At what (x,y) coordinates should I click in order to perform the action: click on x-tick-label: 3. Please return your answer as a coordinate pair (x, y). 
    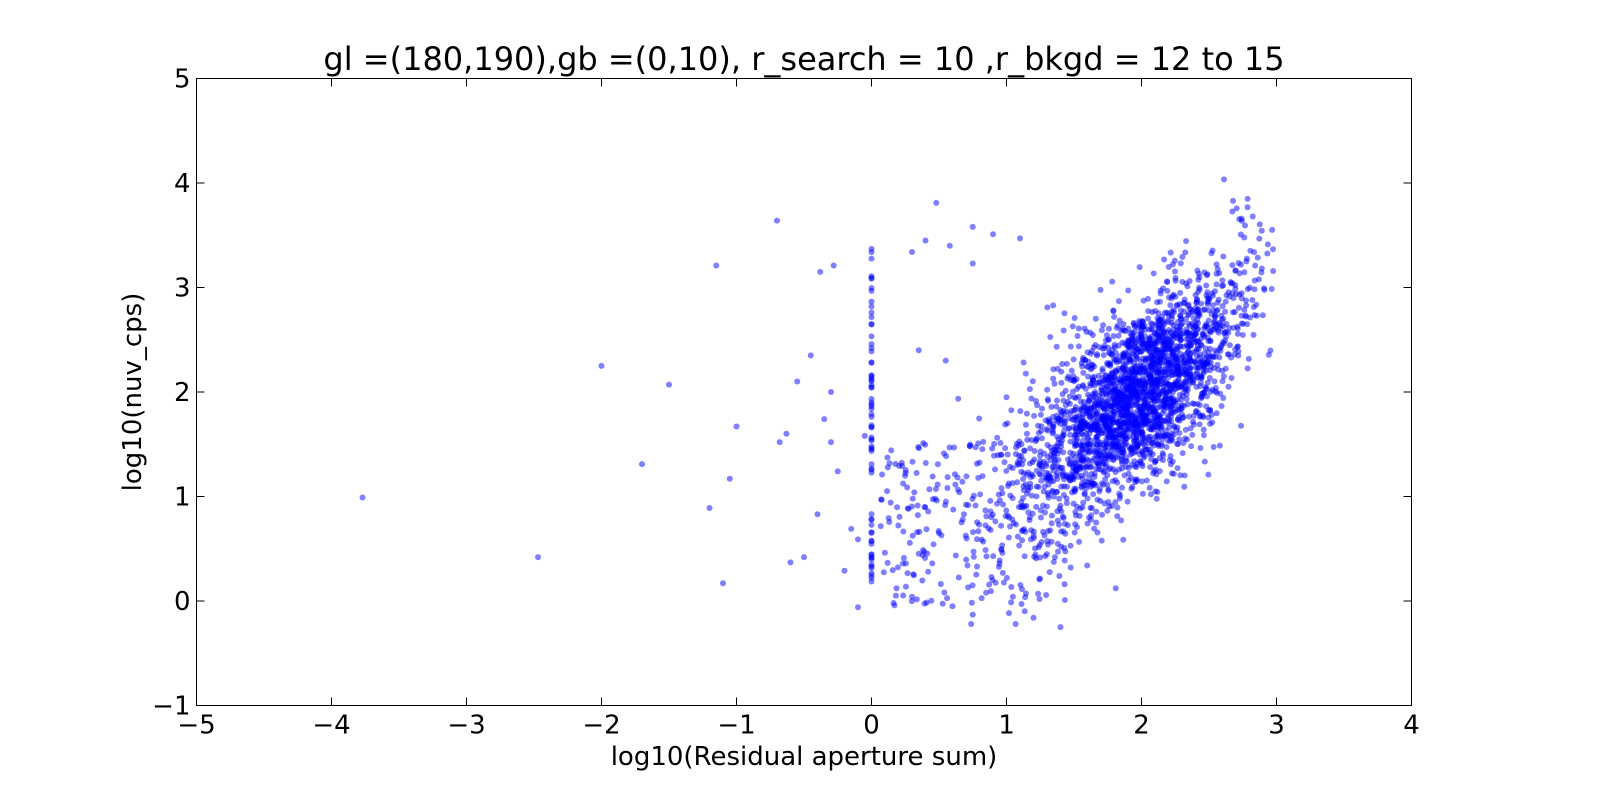
    Looking at the image, I should click on (1276, 726).